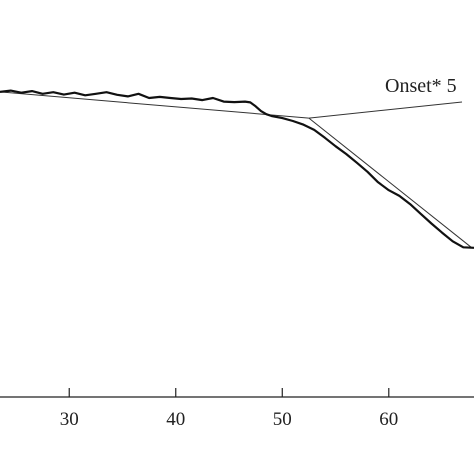 The image size is (474, 474). What do you see at coordinates (175, 419) in the screenshot?
I see `x-tick-label-40: 40` at bounding box center [175, 419].